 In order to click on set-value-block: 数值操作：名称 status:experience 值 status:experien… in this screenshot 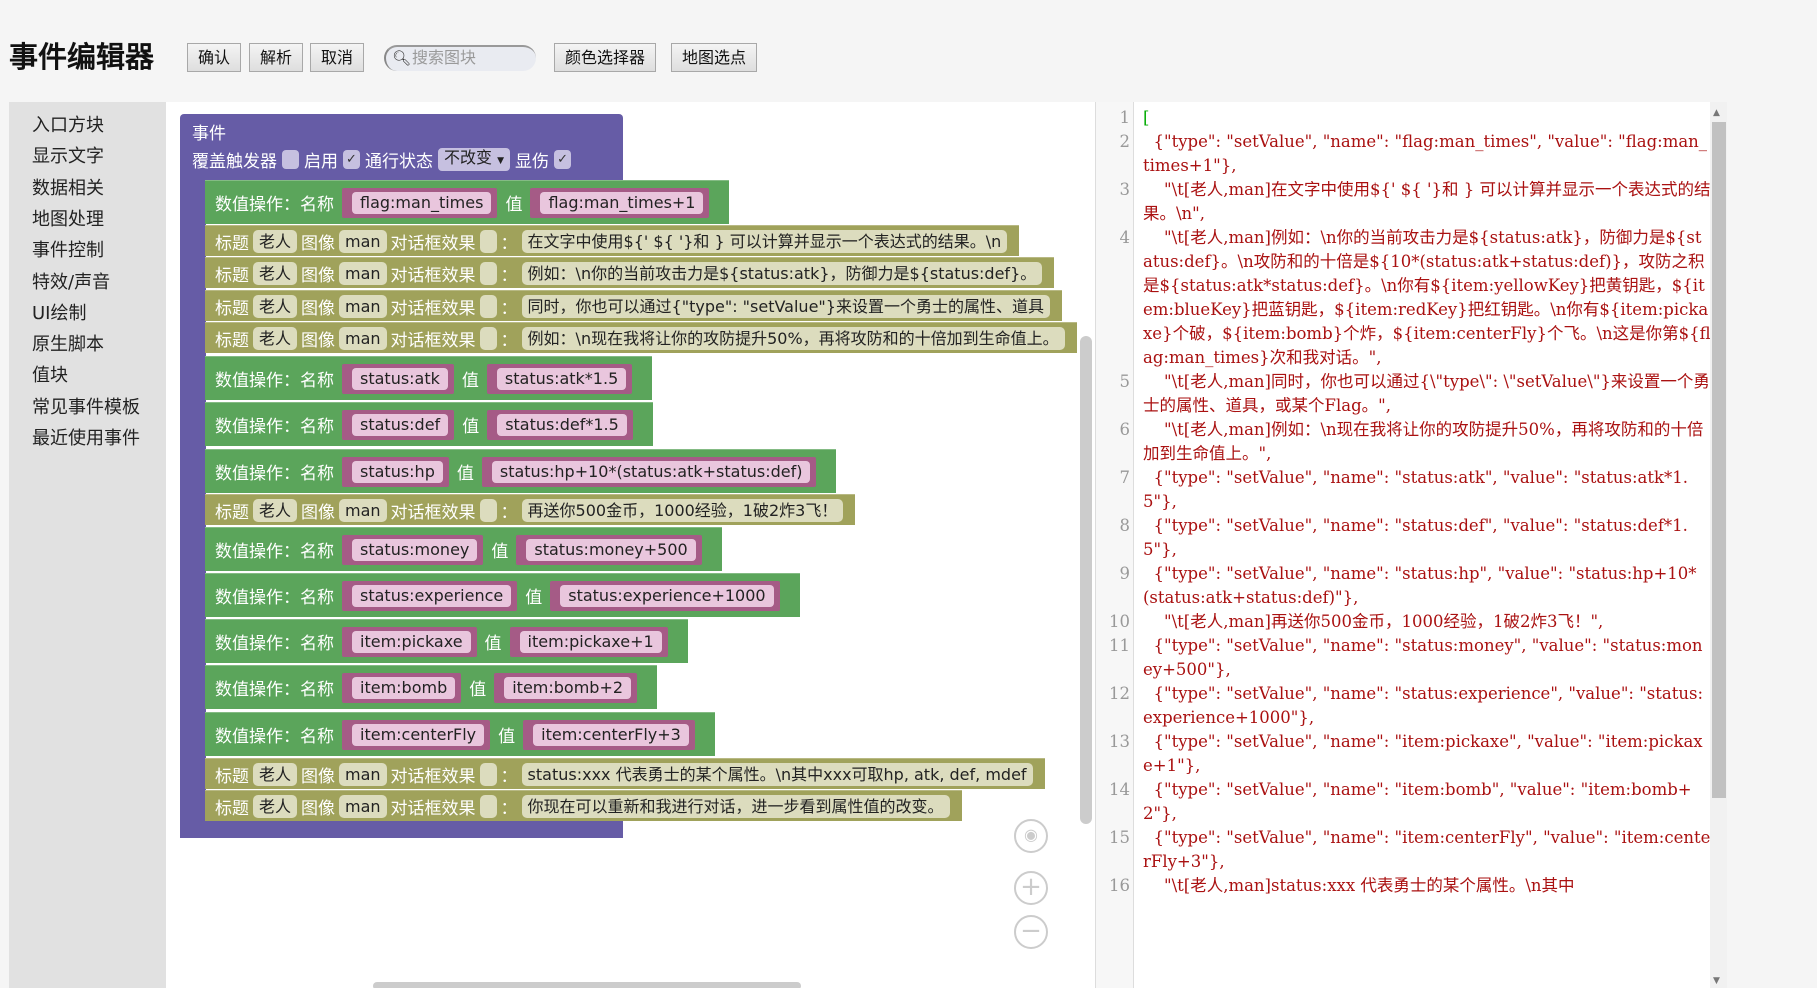, I will do `click(502, 595)`.